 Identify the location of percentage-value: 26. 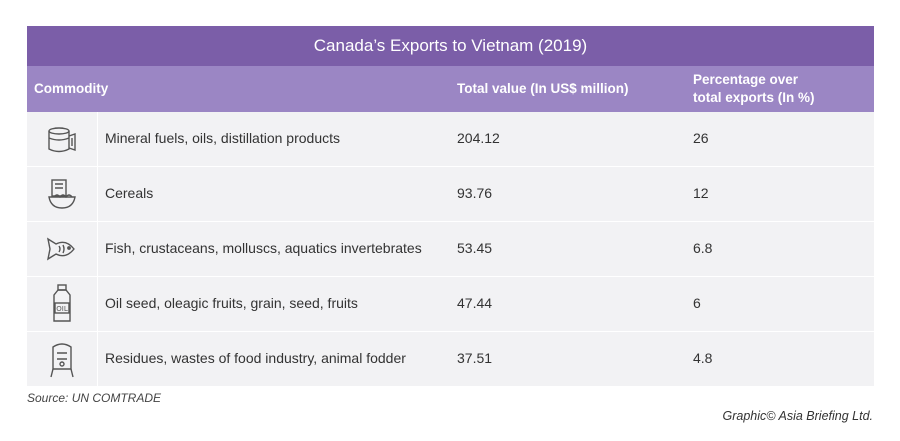
(701, 138).